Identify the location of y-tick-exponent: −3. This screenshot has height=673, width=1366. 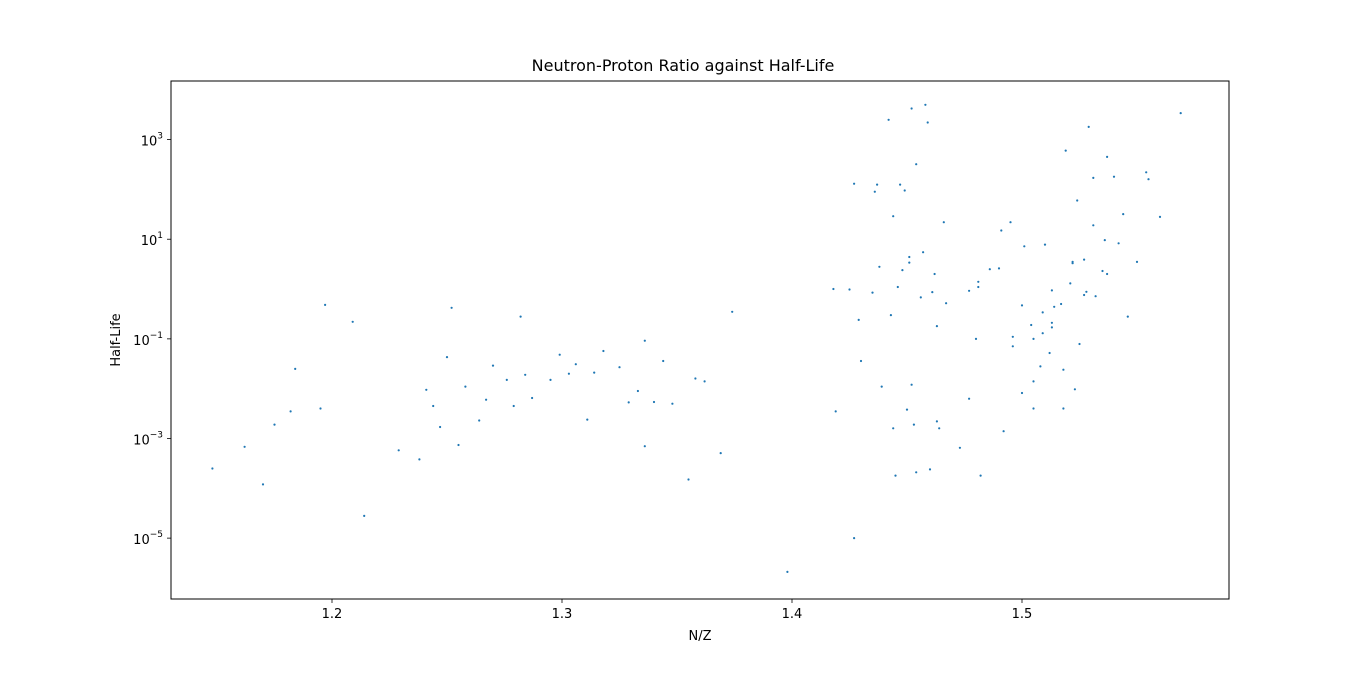
(156, 435).